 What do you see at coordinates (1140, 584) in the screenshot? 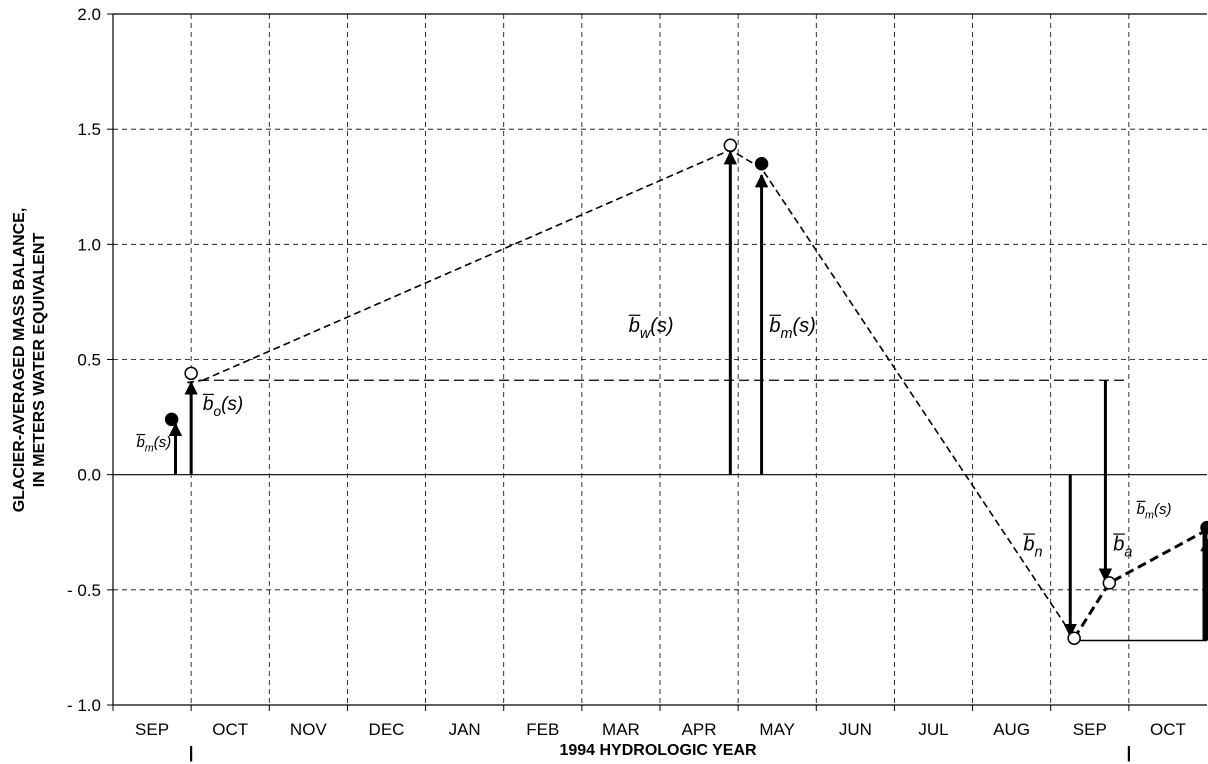
I see `end-curve` at bounding box center [1140, 584].